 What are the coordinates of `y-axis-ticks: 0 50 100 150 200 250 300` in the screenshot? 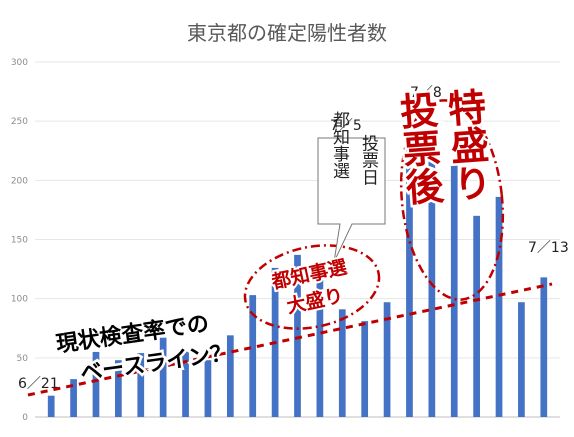 It's located at (19, 240).